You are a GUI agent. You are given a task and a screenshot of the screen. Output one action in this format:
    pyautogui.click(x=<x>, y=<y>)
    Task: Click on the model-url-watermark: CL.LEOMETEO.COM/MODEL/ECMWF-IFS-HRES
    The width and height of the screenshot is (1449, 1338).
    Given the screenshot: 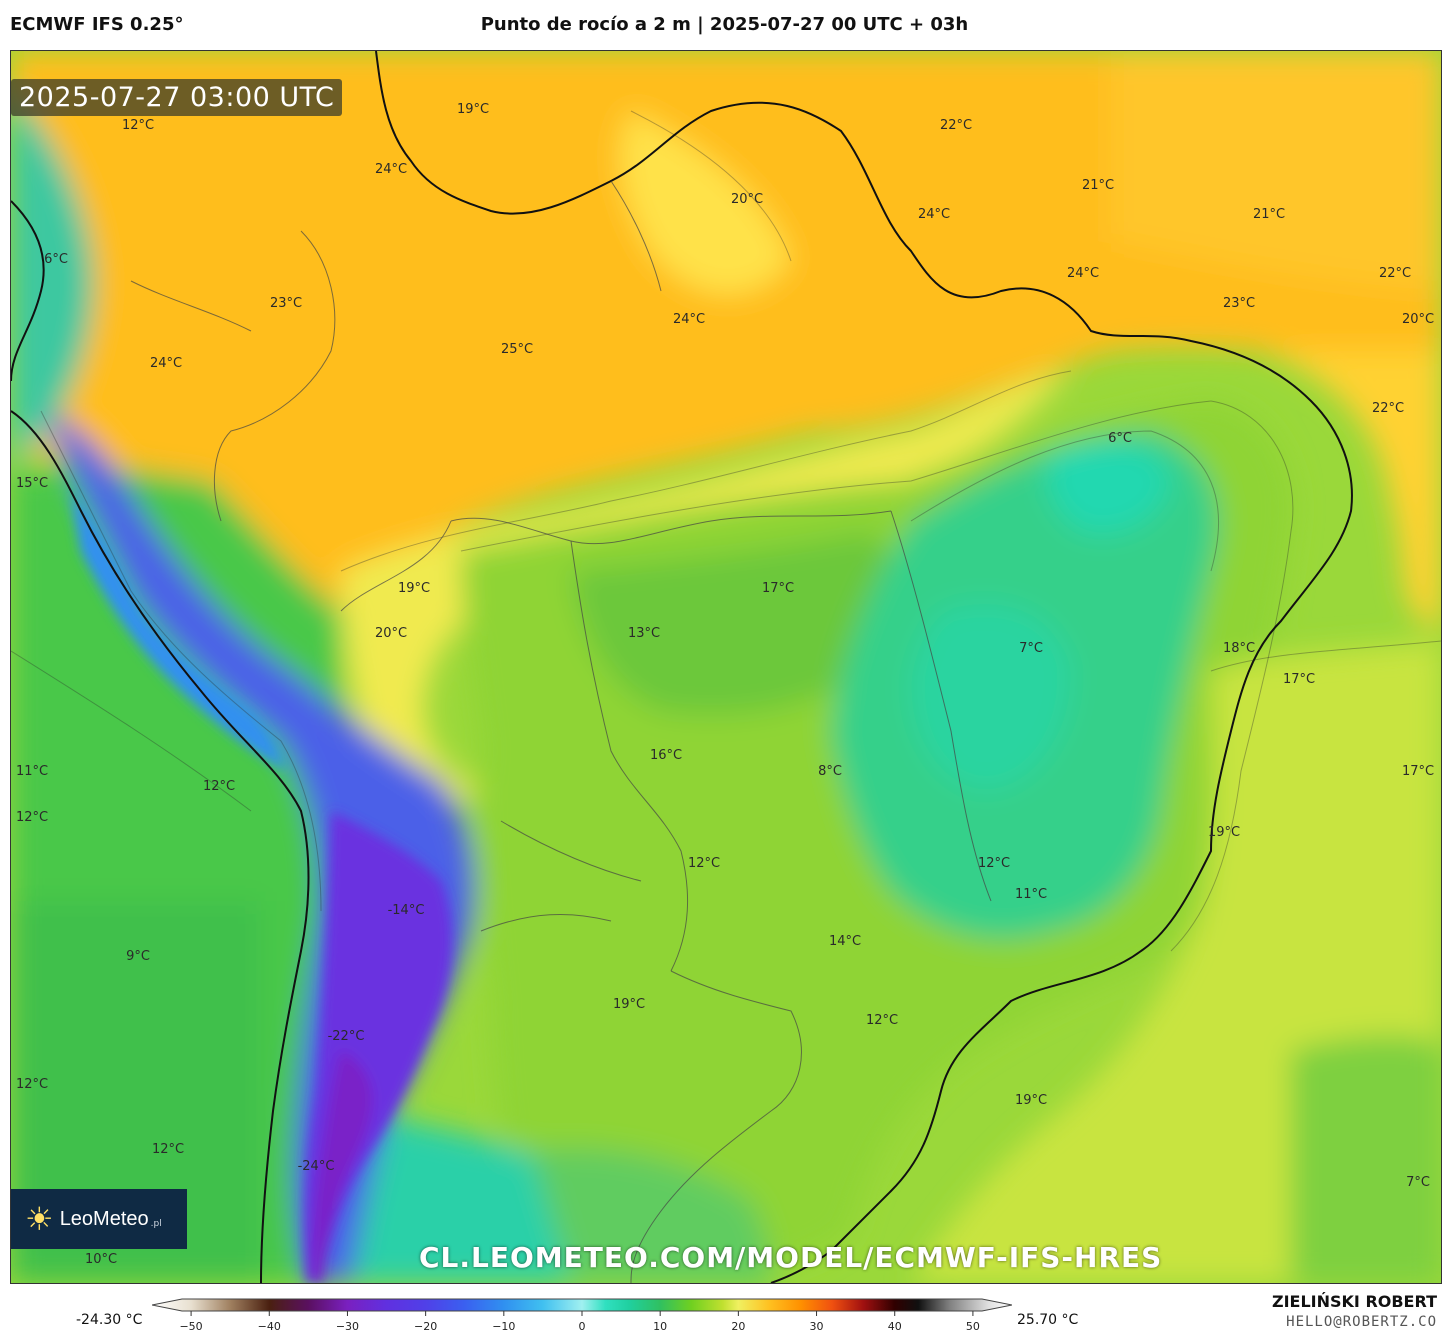 What is the action you would take?
    pyautogui.click(x=791, y=1257)
    